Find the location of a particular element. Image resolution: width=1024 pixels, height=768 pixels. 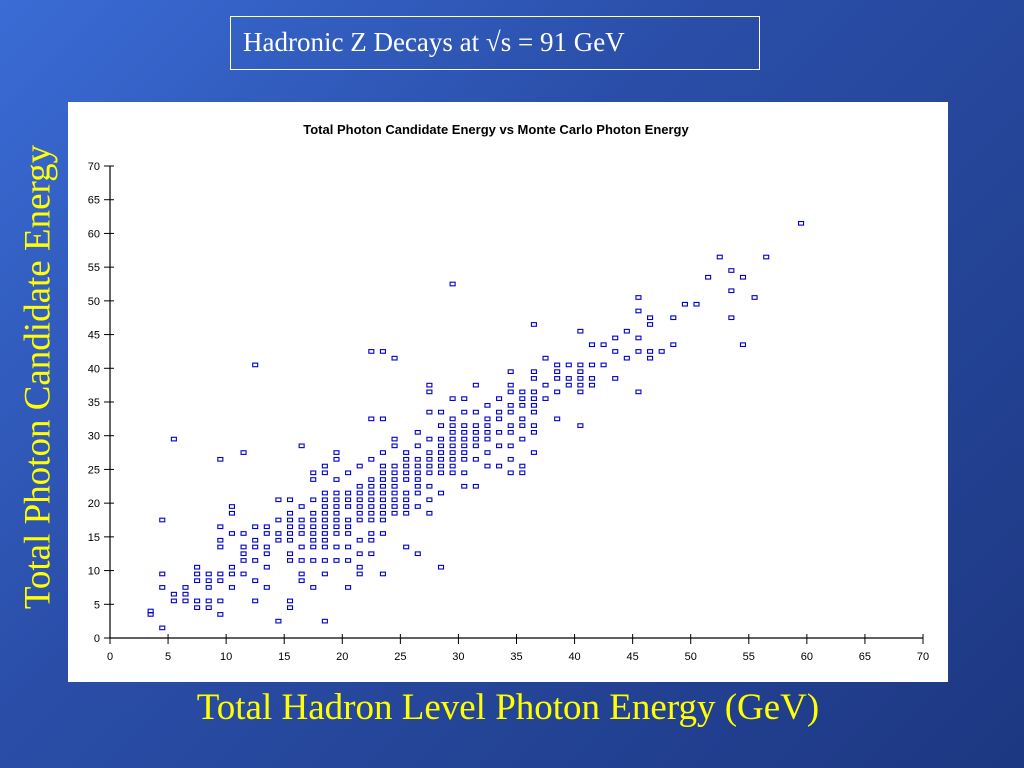

x-tick-label: 0 is located at coordinates (110, 657).